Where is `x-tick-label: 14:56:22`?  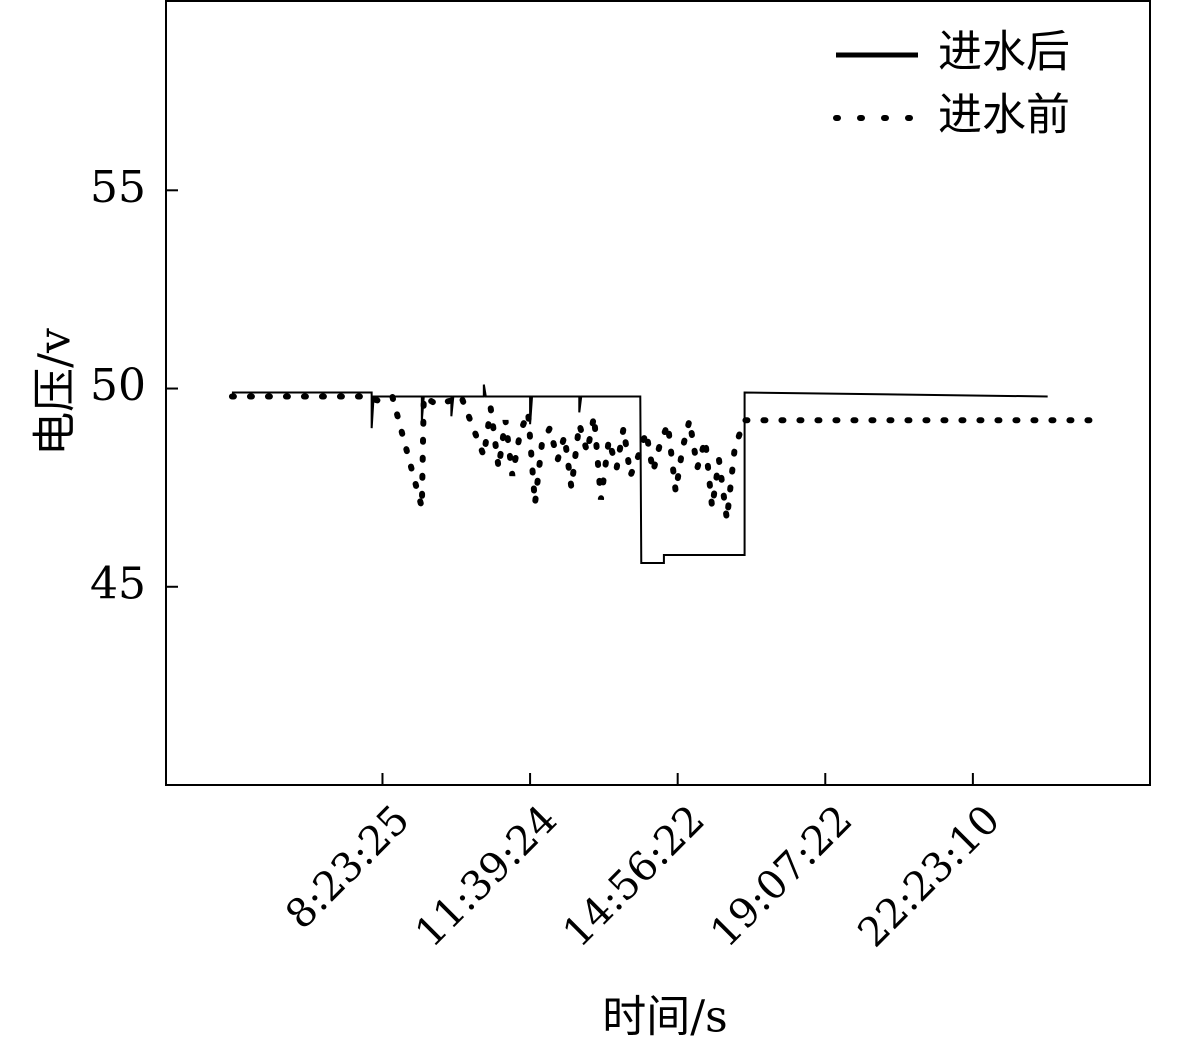
x-tick-label: 14:56:22 is located at coordinates (634, 877).